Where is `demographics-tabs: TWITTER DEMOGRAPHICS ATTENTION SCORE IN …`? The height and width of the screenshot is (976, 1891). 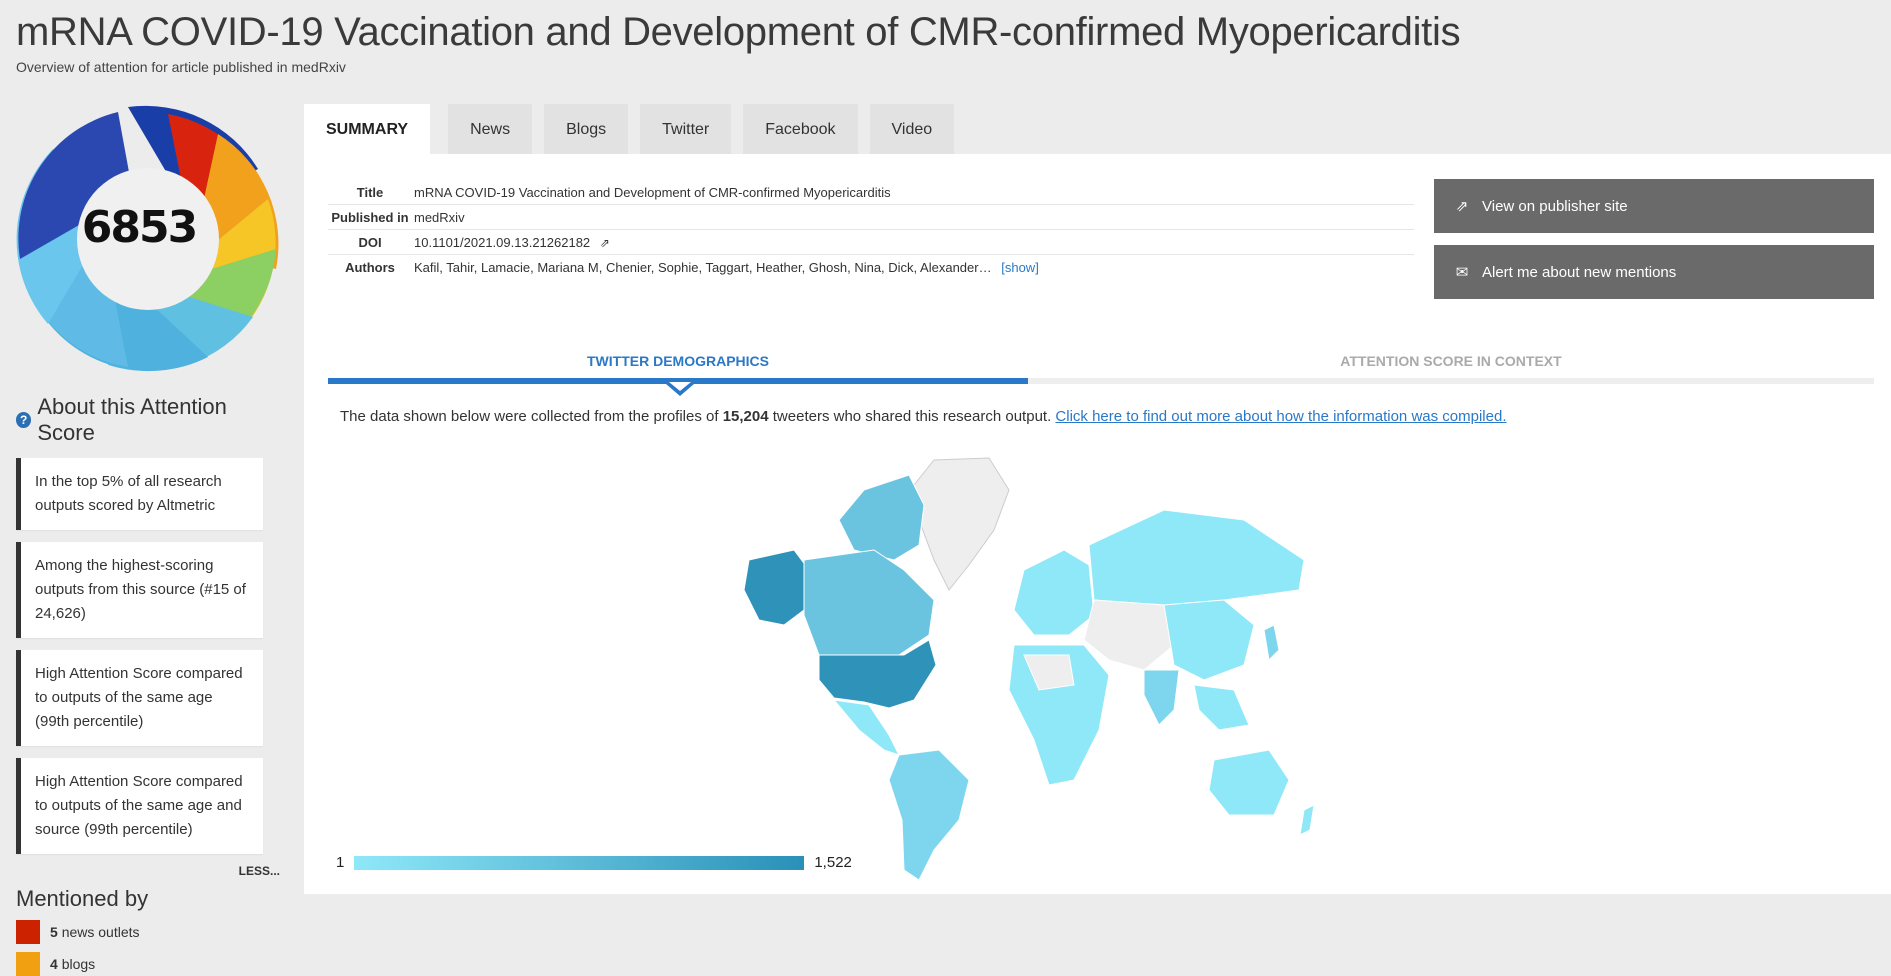
demographics-tabs: TWITTER DEMOGRAPHICS ATTENTION SCORE IN … is located at coordinates (1101, 370).